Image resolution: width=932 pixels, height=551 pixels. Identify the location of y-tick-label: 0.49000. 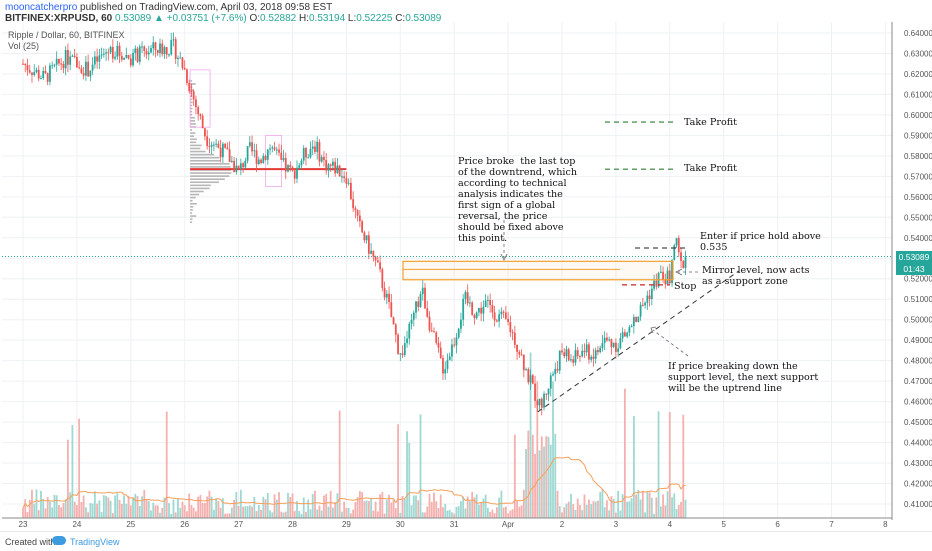
(918, 340).